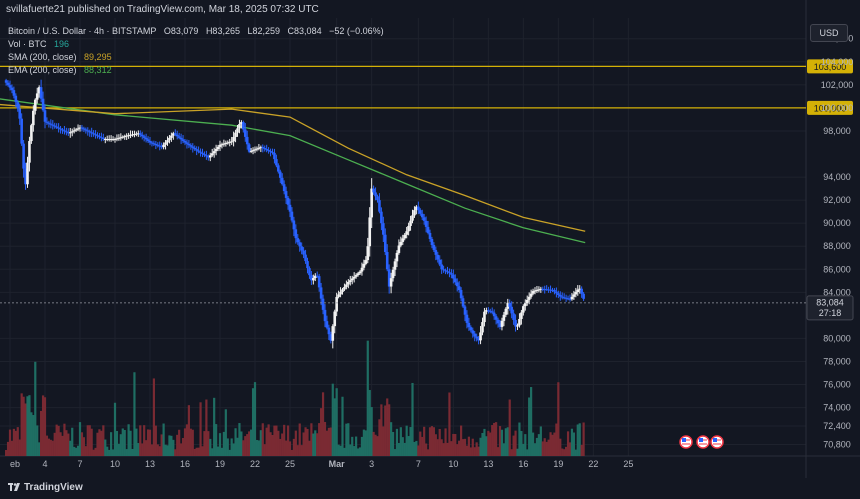 The image size is (860, 499). Describe the element at coordinates (426, 87) in the screenshot. I see `horizontal-levels: 103,600 100,000` at that location.